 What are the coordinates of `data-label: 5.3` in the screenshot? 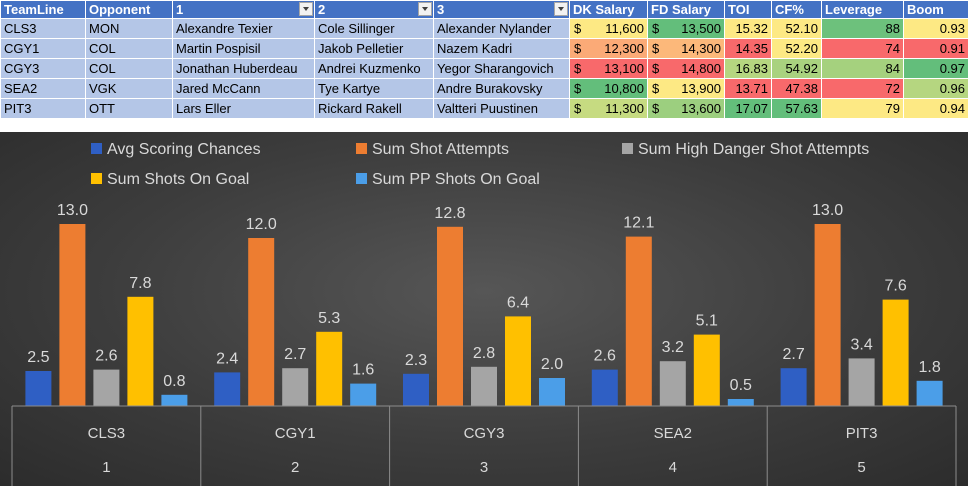 It's located at (329, 318).